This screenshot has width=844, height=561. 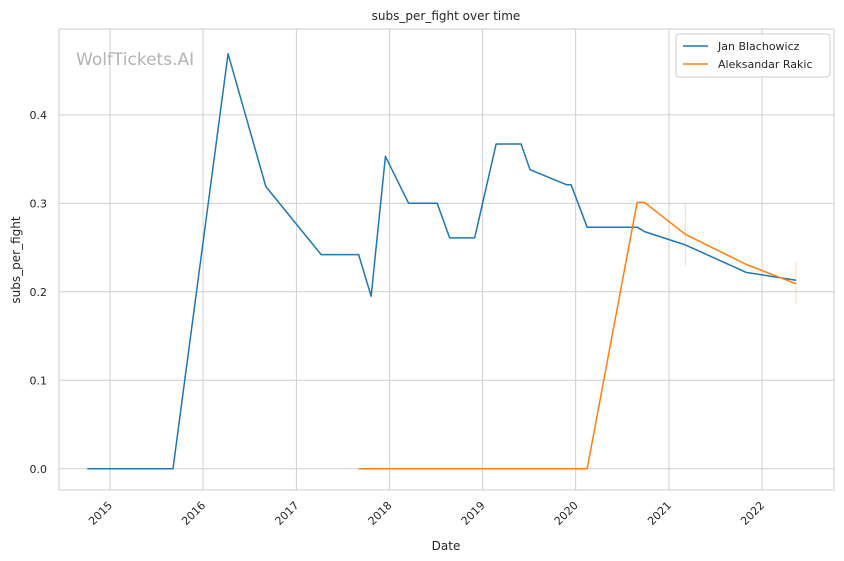 I want to click on y-tick-label: 0.4, so click(x=39, y=115).